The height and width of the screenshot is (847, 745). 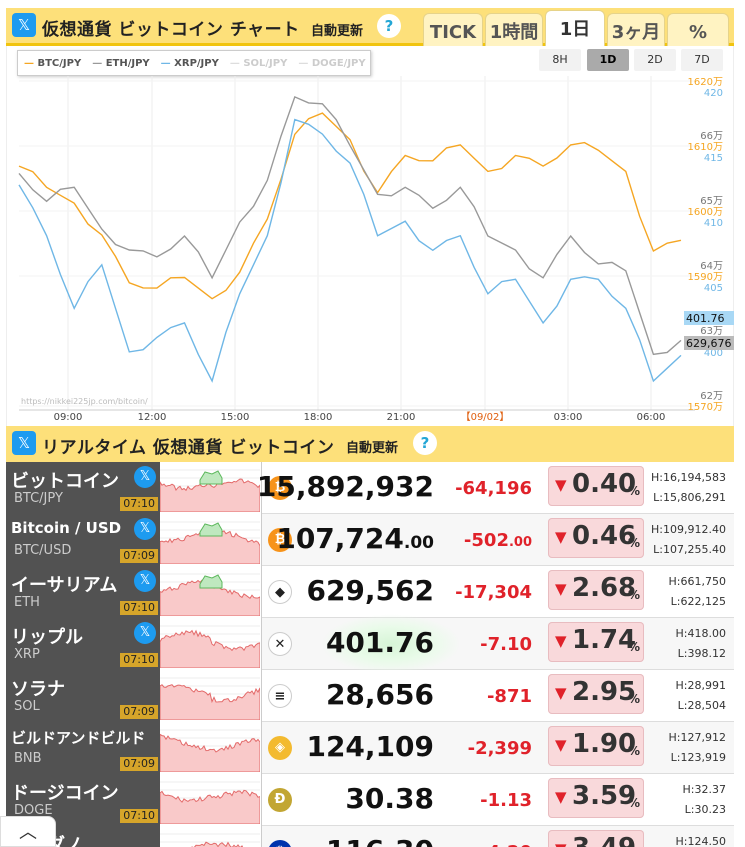 What do you see at coordinates (83, 540) in the screenshot?
I see `coin-name-cell: Bitcoin / USD BTC/USD 07:09 𝕏` at bounding box center [83, 540].